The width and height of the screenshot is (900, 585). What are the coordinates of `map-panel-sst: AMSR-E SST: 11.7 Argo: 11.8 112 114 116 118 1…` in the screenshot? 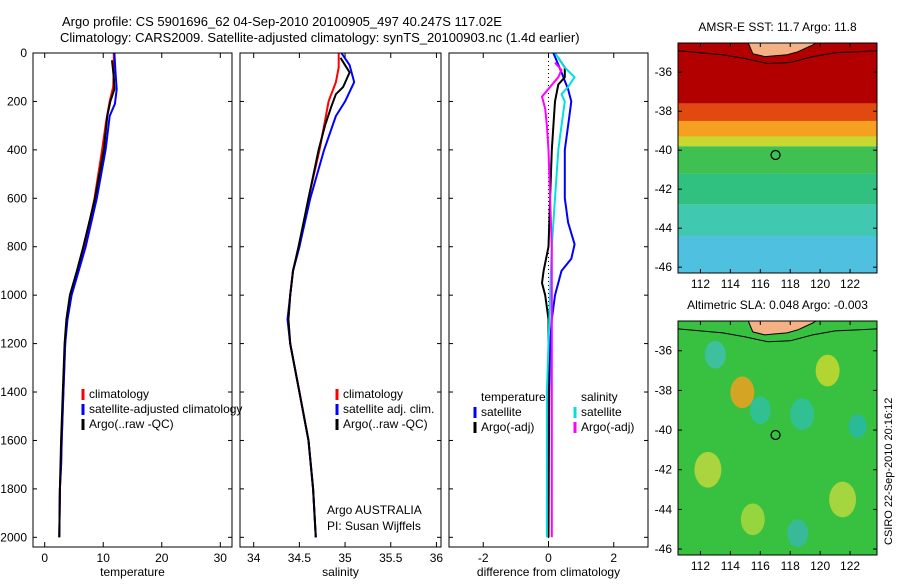 It's located at (766, 155).